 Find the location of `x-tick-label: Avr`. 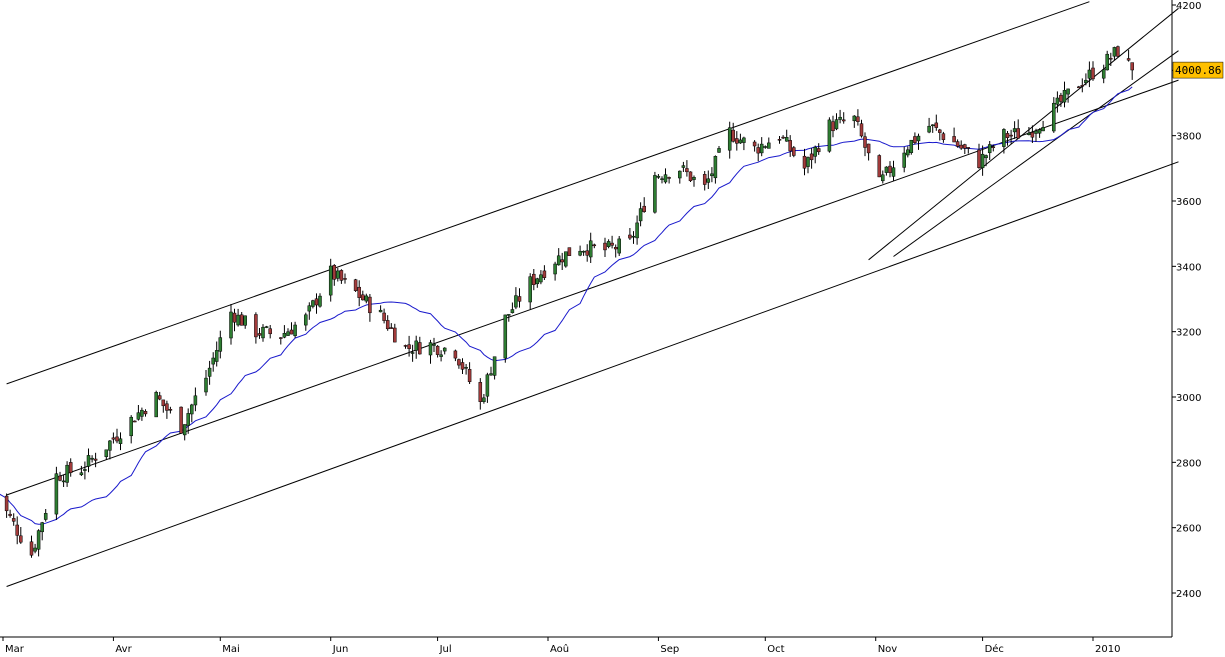

x-tick-label: Avr is located at coordinates (123, 649).